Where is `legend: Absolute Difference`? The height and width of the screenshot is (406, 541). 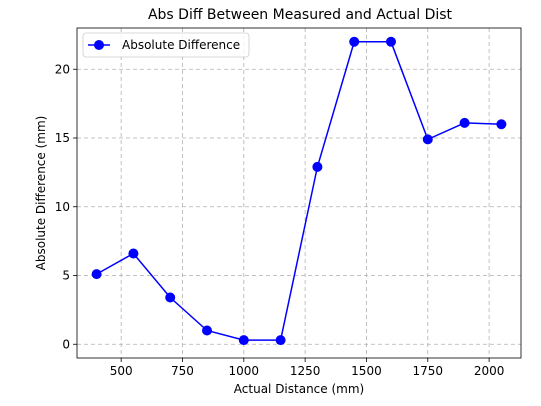 legend: Absolute Difference is located at coordinates (166, 45).